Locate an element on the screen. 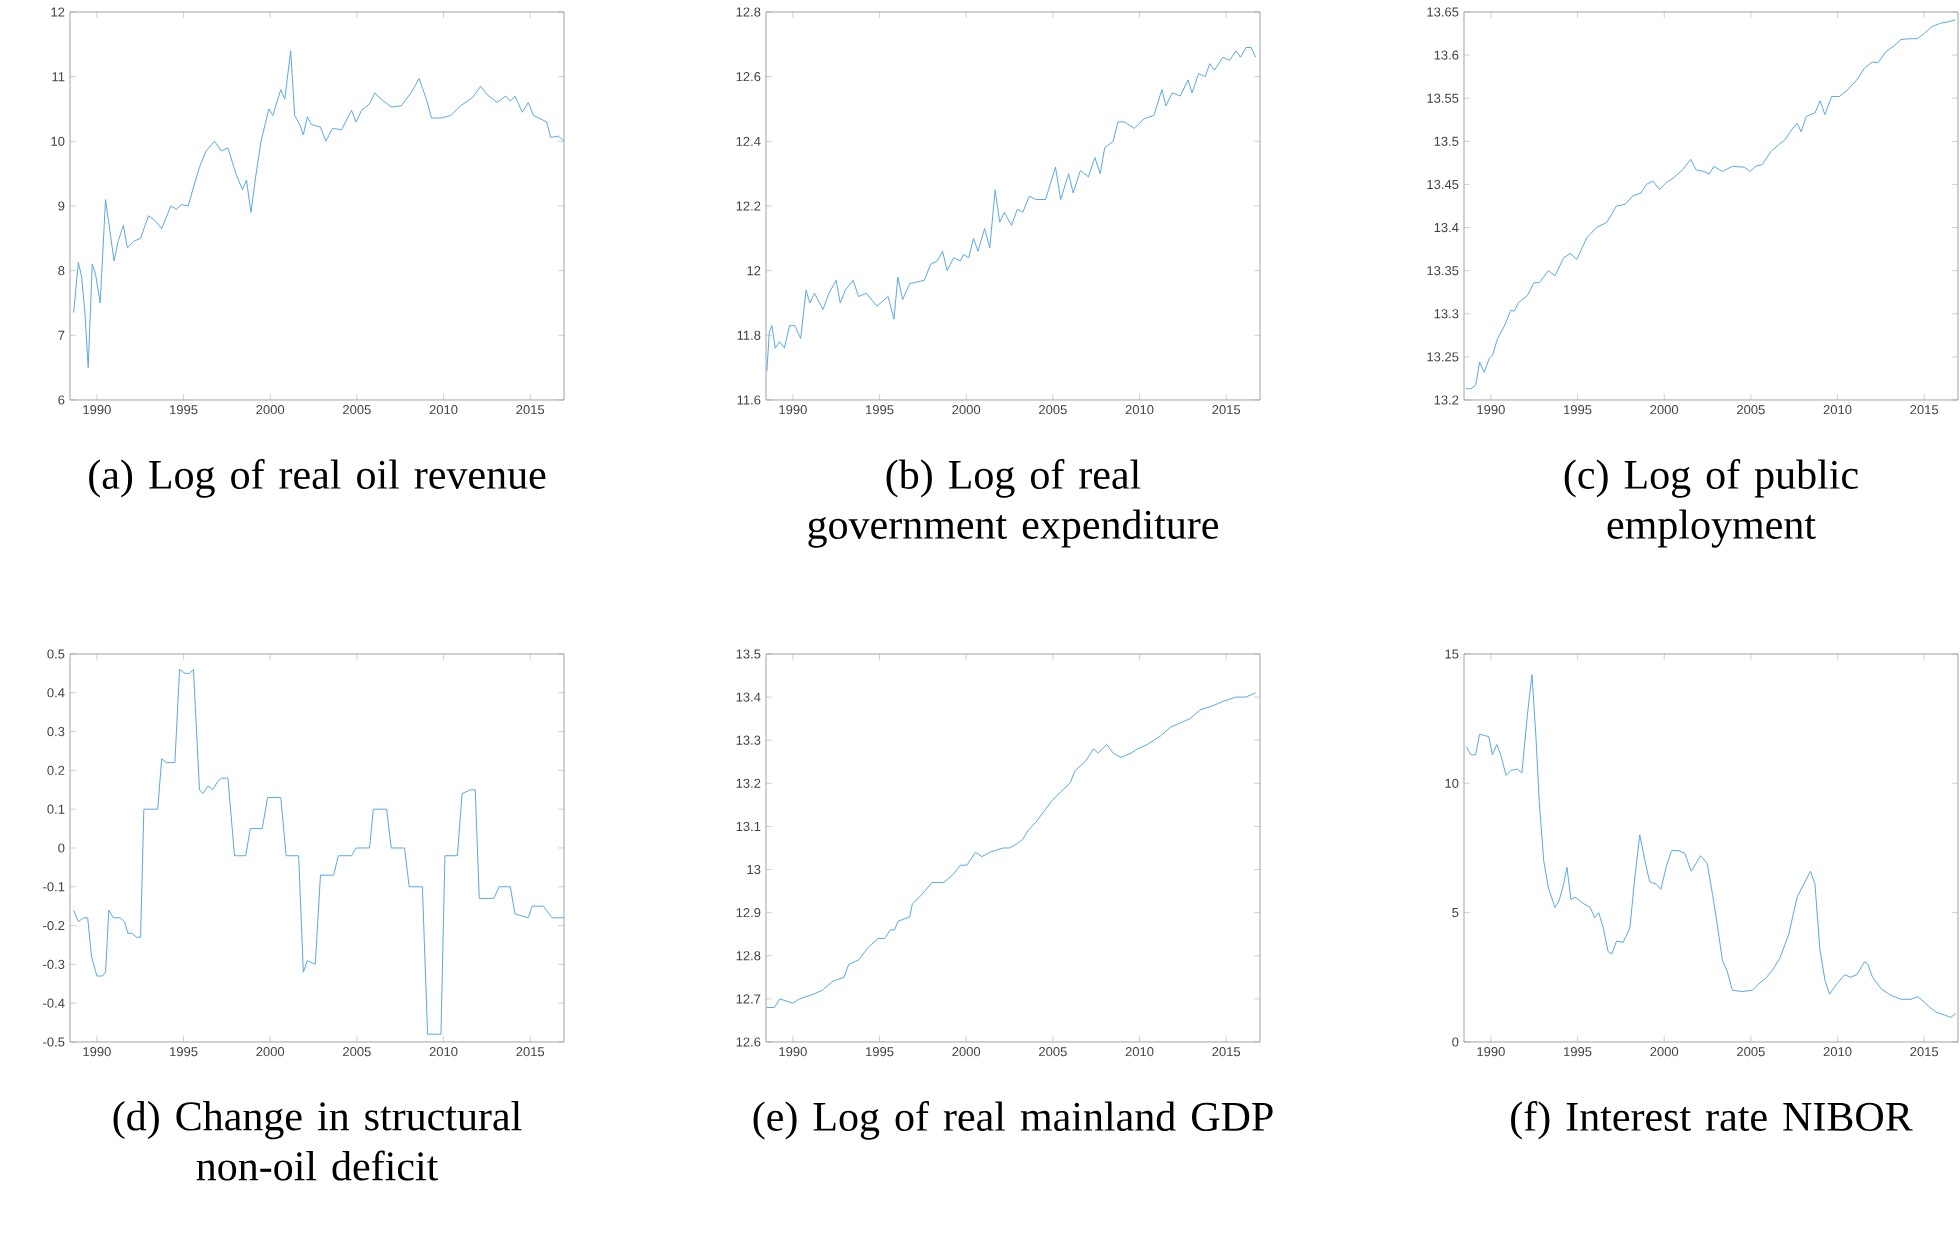 This screenshot has width=1960, height=1256. text: (a) Log of real oil revenue is located at coordinates (317, 478).